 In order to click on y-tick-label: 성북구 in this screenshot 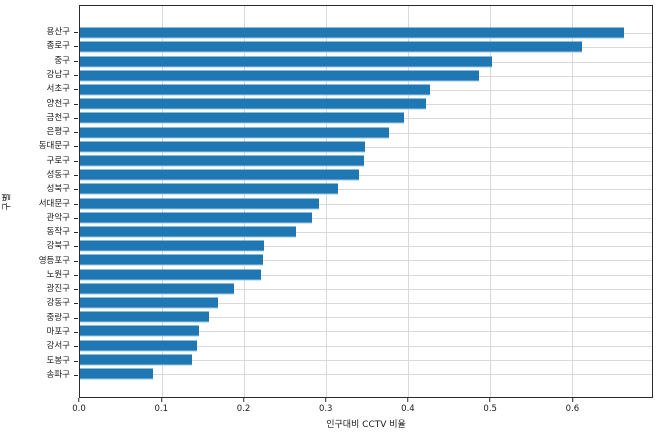, I will do `click(58, 188)`.